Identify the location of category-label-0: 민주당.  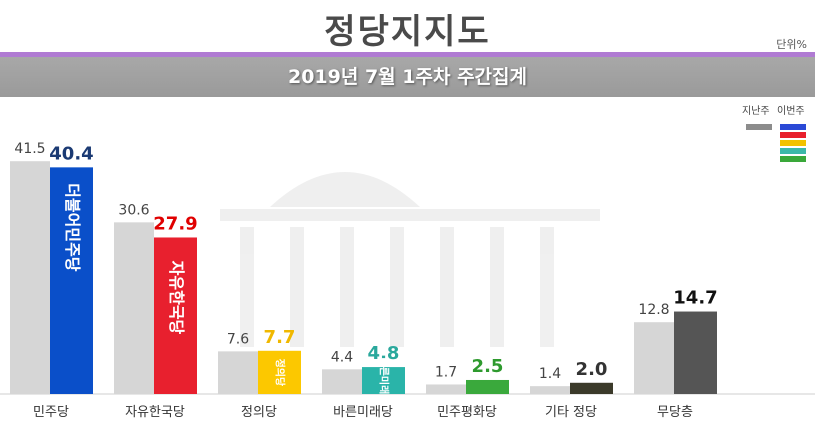
(51, 412).